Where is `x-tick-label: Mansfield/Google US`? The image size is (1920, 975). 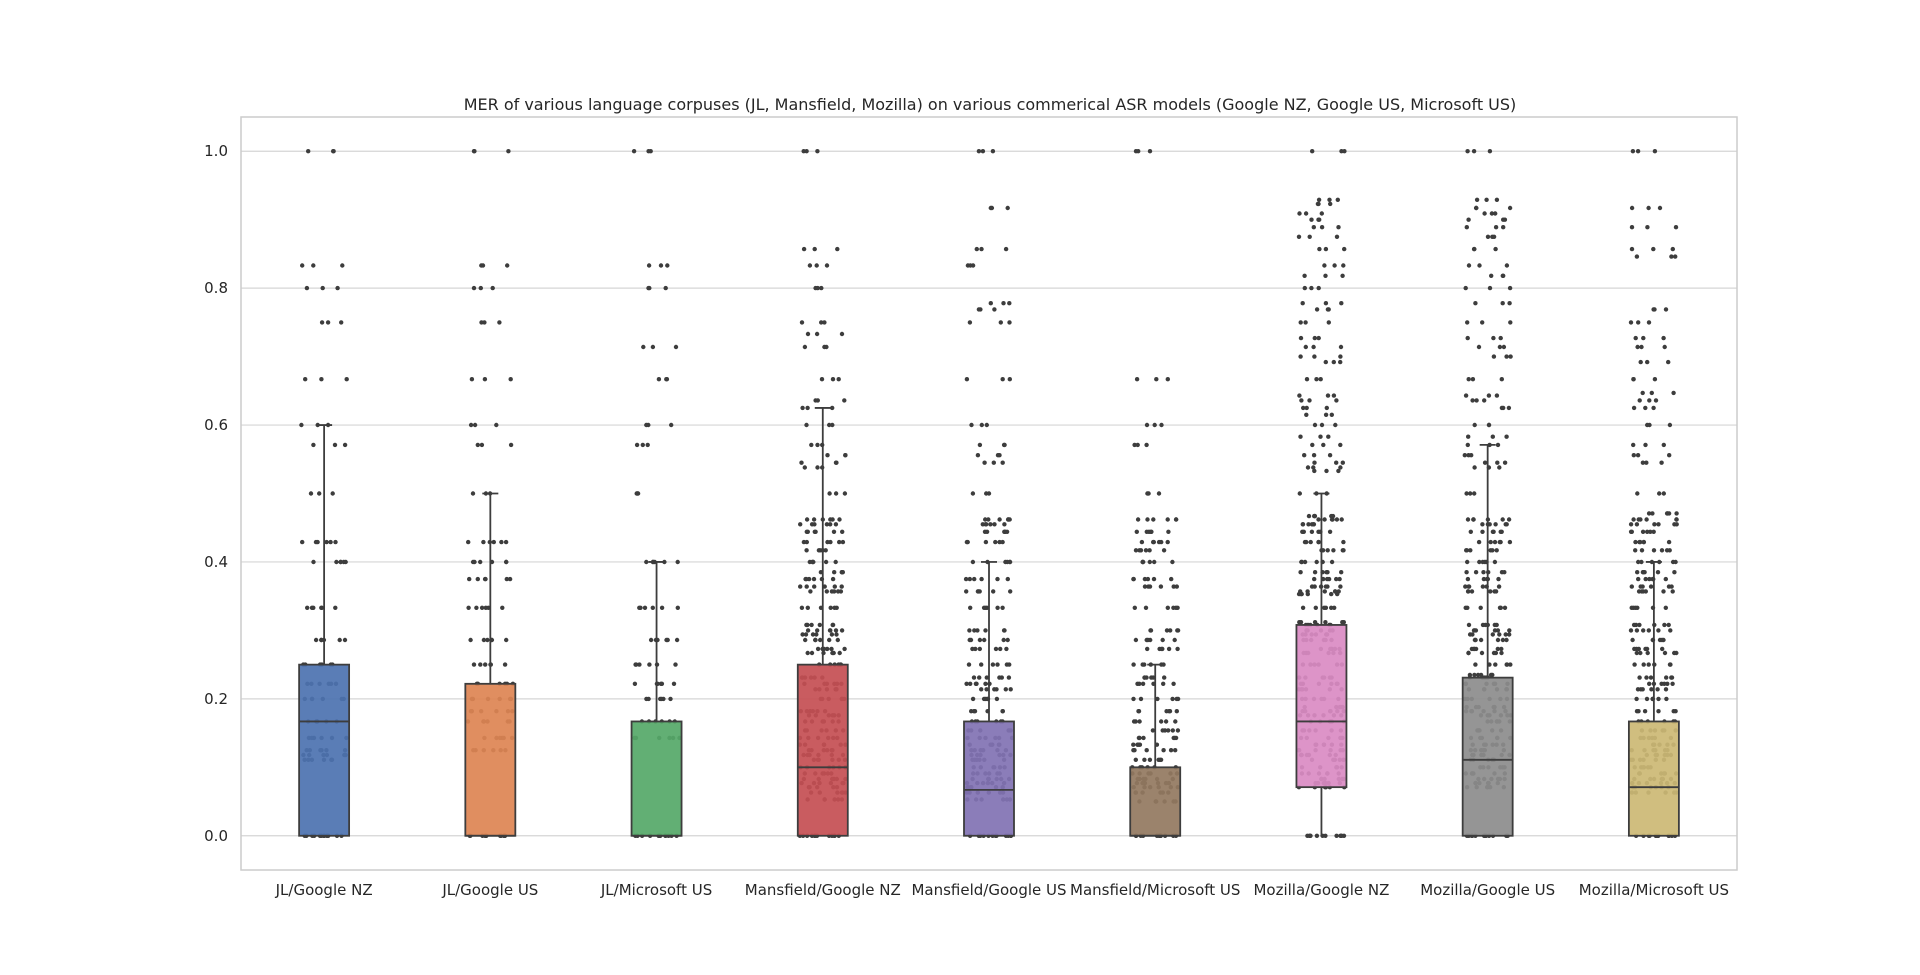 x-tick-label: Mansfield/Google US is located at coordinates (988, 890).